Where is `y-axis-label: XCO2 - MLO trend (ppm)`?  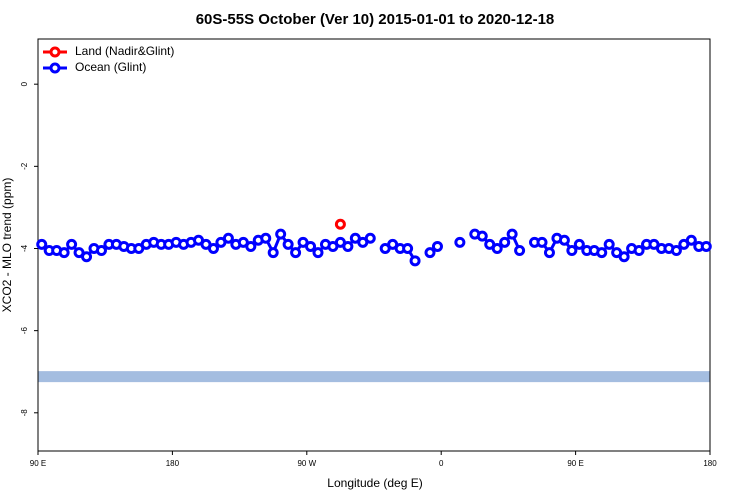 y-axis-label: XCO2 - MLO trend (ppm) is located at coordinates (7, 245).